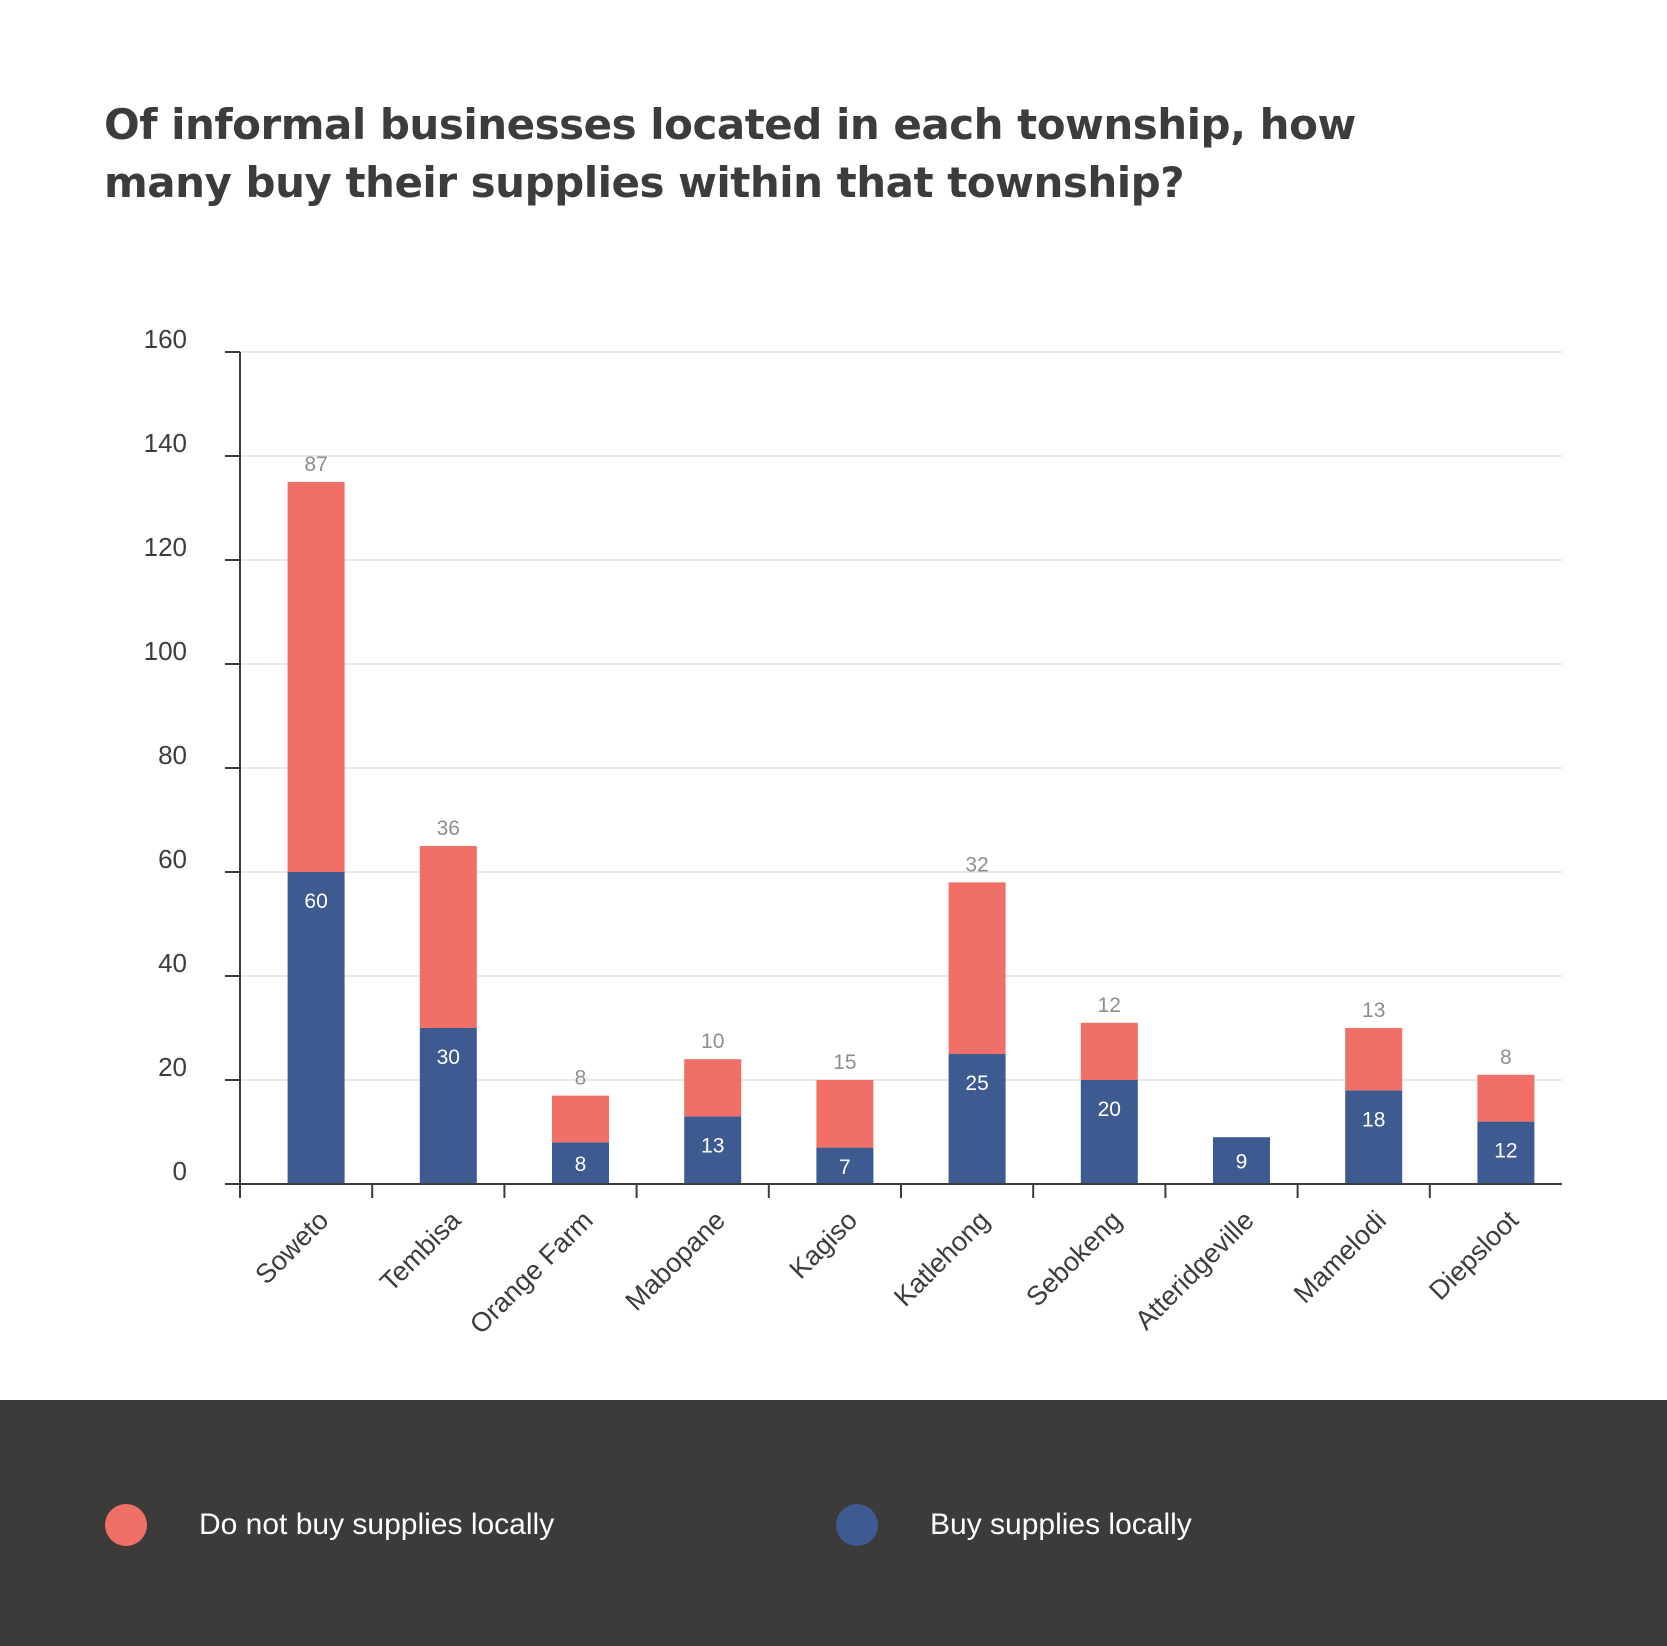  Describe the element at coordinates (1109, 1109) in the screenshot. I see `bar-inner-label: 20` at that location.